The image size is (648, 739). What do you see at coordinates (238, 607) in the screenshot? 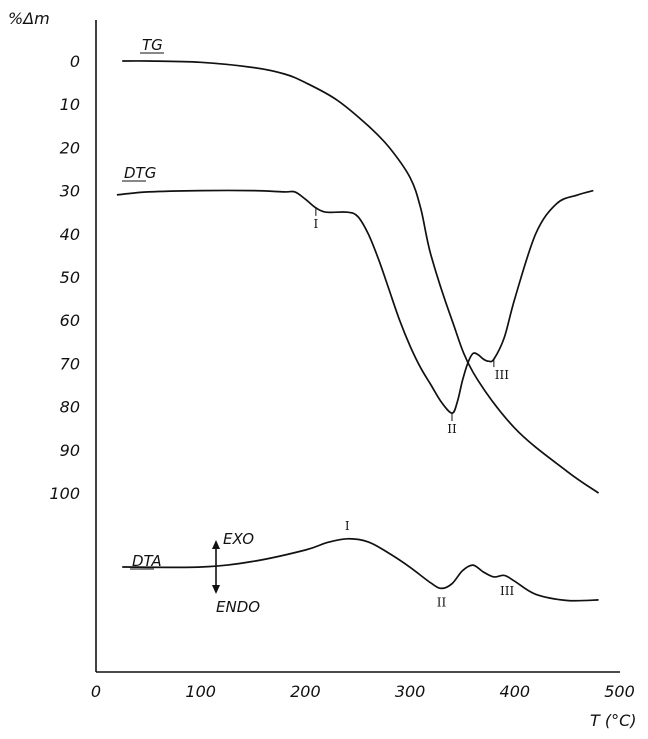
I see `endo-label: ENDO` at bounding box center [238, 607].